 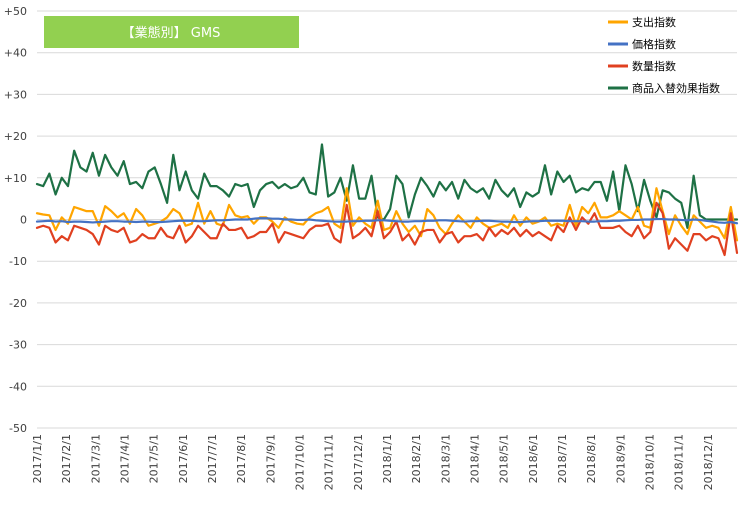 What do you see at coordinates (18, 386) in the screenshot?
I see `y-tick-label: -40` at bounding box center [18, 386].